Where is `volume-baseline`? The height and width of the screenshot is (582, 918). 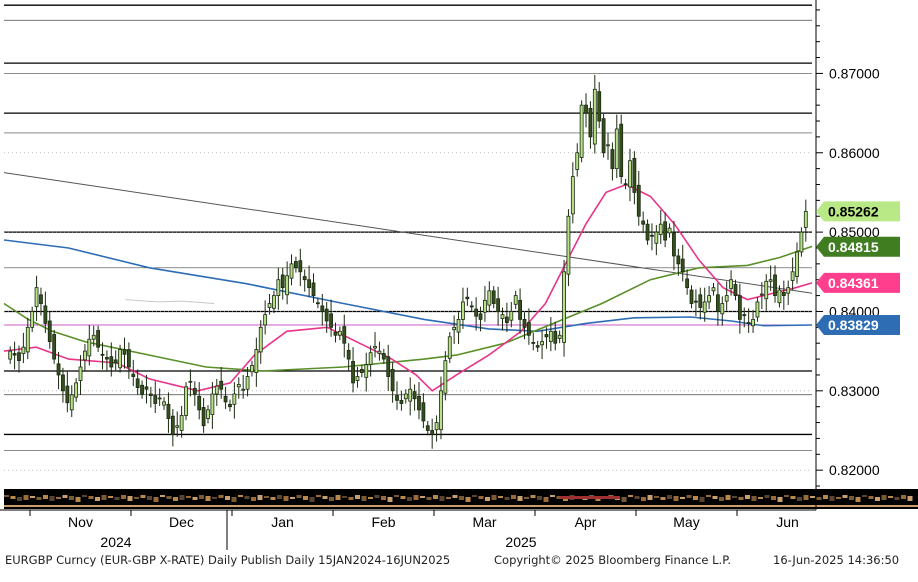 volume-baseline is located at coordinates (461, 506).